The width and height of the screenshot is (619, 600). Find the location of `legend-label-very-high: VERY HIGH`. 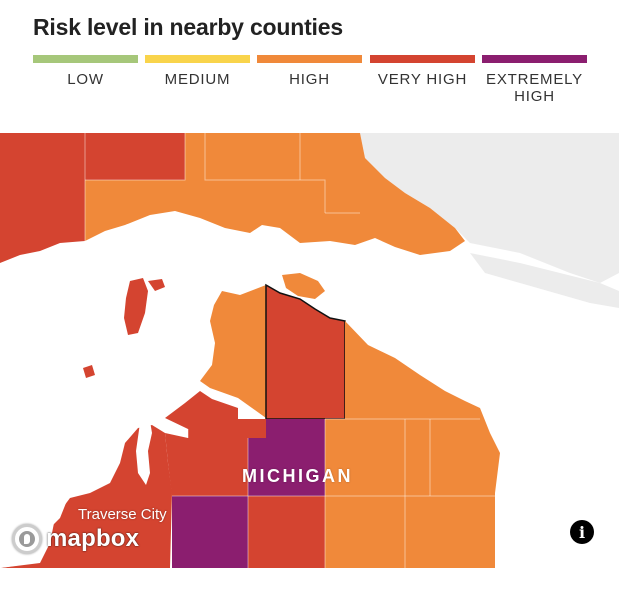

legend-label-very-high: VERY HIGH is located at coordinates (422, 79).